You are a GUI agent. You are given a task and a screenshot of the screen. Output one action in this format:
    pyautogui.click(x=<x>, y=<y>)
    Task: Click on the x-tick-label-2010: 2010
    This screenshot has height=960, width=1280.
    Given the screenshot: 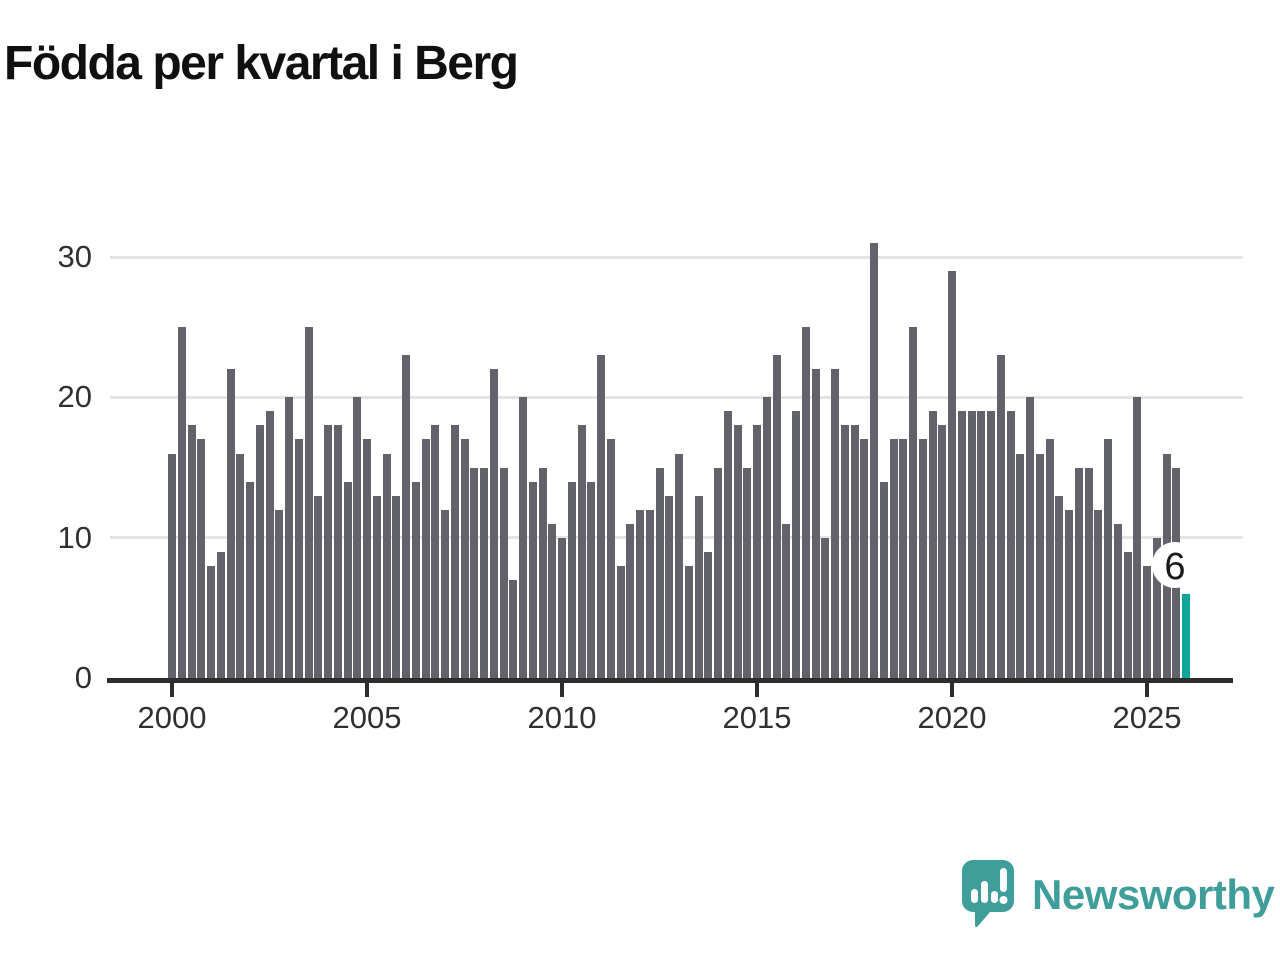 What is the action you would take?
    pyautogui.click(x=562, y=717)
    